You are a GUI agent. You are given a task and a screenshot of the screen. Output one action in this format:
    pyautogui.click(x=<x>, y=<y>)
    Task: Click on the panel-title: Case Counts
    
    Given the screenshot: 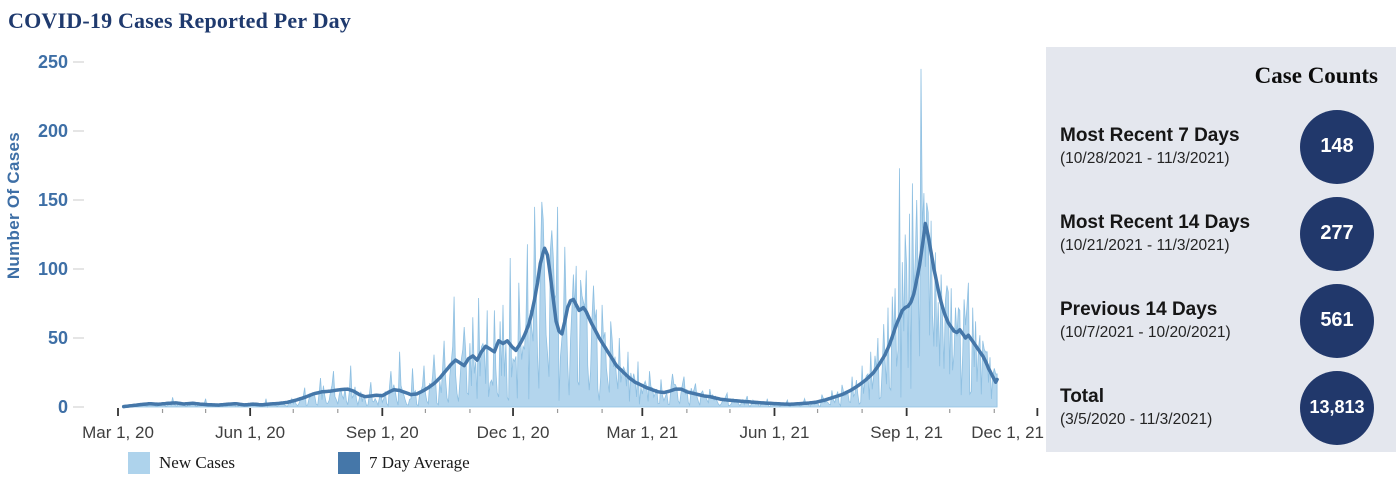 What is the action you would take?
    pyautogui.click(x=1316, y=75)
    